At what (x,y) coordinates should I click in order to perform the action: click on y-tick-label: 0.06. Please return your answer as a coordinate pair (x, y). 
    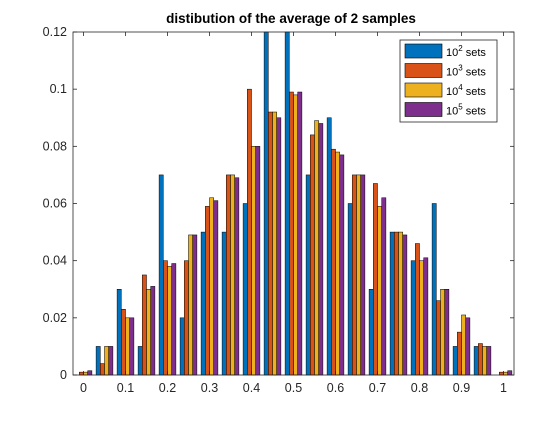
    Looking at the image, I should click on (55, 204).